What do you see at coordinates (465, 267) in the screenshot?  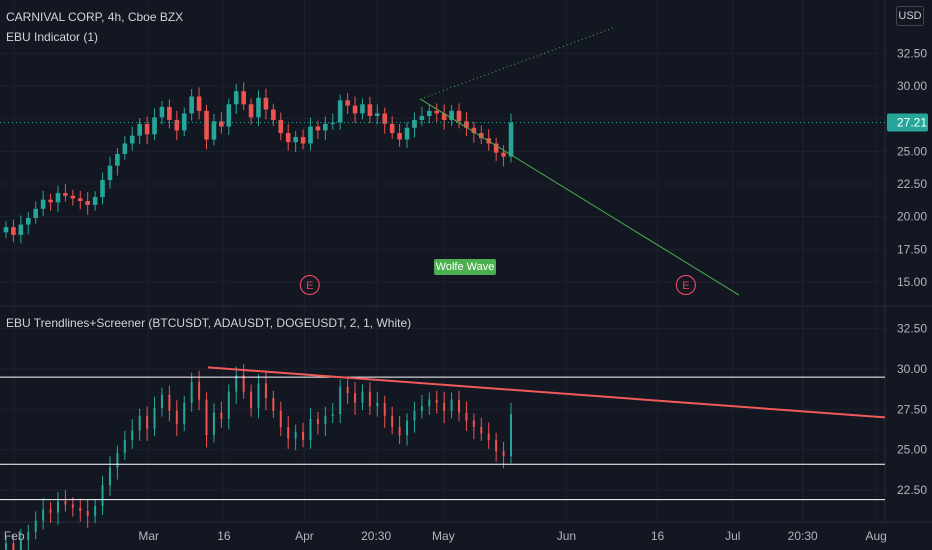 I see `wolfe-wave-label: Wolfe Wave` at bounding box center [465, 267].